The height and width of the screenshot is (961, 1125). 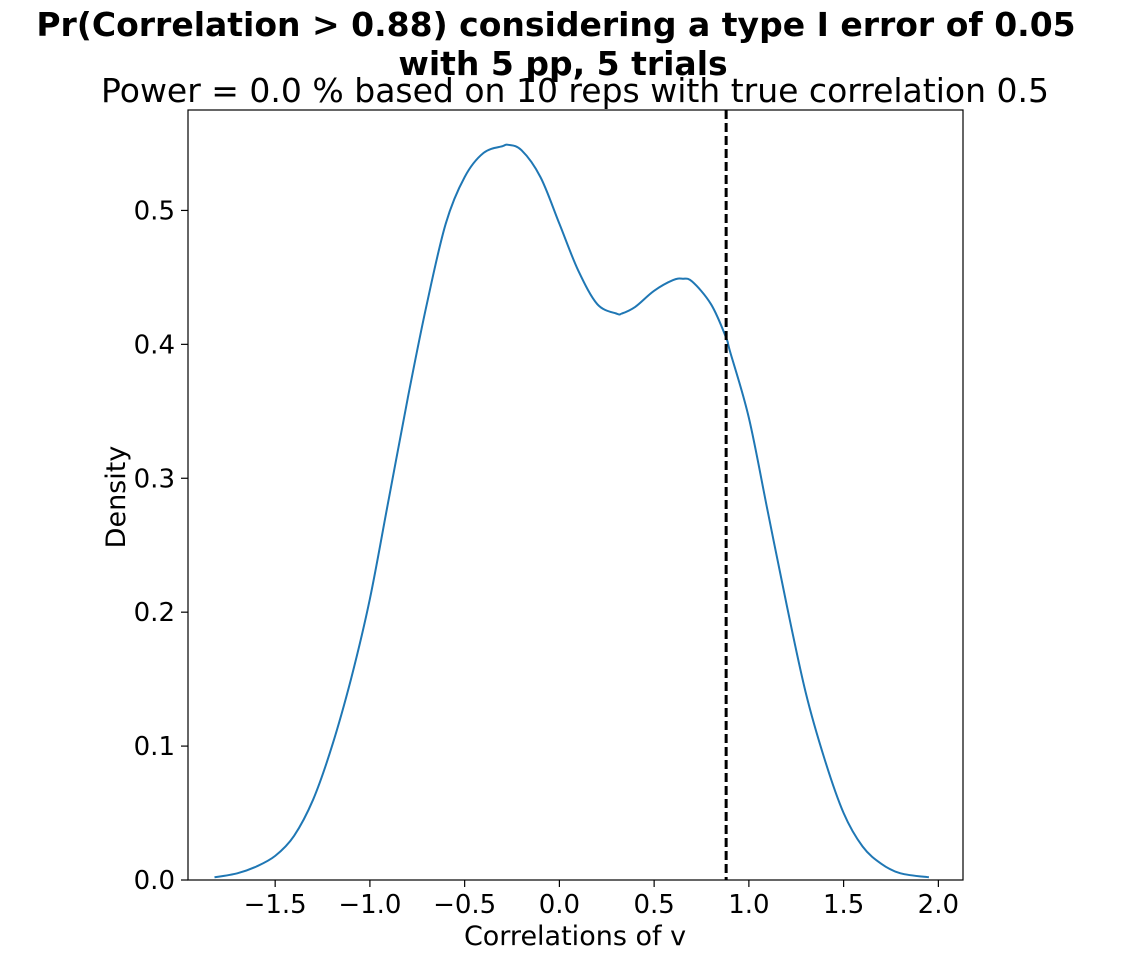 I want to click on x-tick-label: −1.5, so click(x=275, y=905).